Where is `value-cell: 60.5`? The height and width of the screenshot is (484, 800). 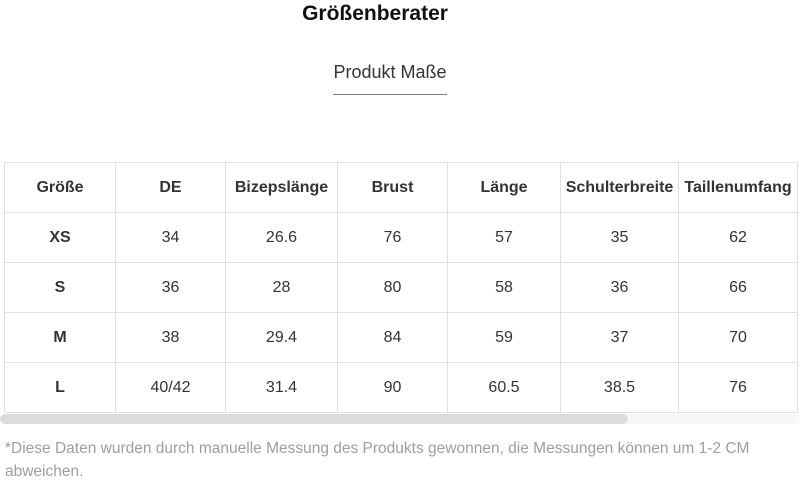
value-cell: 60.5 is located at coordinates (504, 387).